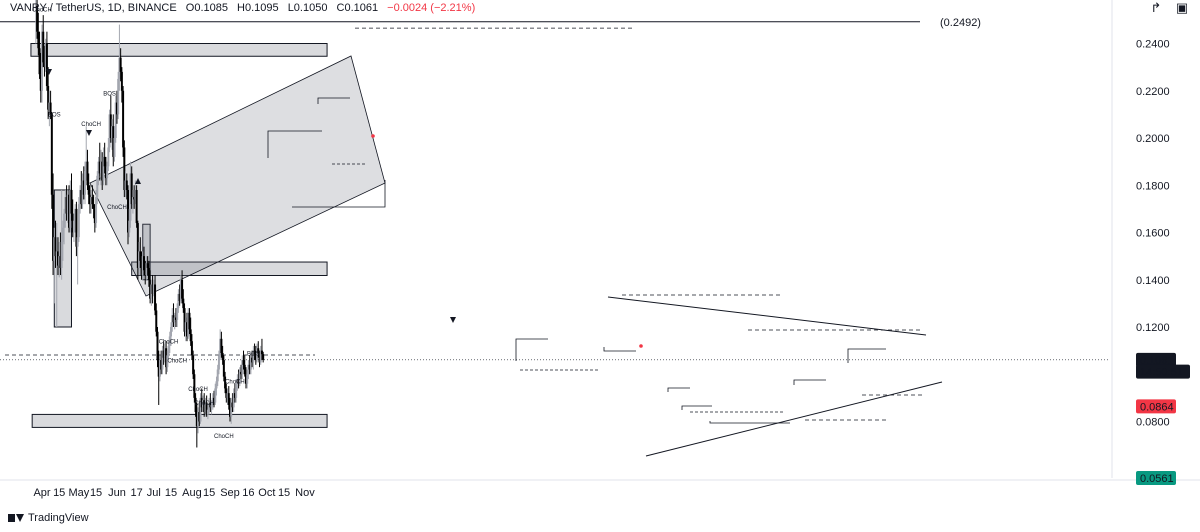 This screenshot has width=1200, height=532. What do you see at coordinates (48, 518) in the screenshot?
I see `tradingview-branding: TradingView` at bounding box center [48, 518].